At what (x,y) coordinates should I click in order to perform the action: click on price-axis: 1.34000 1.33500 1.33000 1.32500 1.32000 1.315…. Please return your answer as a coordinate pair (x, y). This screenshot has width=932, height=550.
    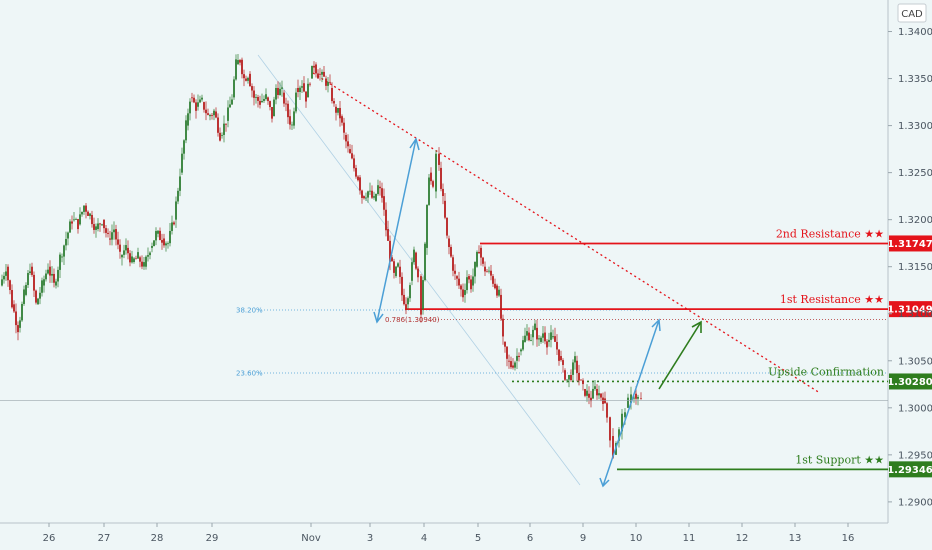
    Looking at the image, I should click on (910, 267).